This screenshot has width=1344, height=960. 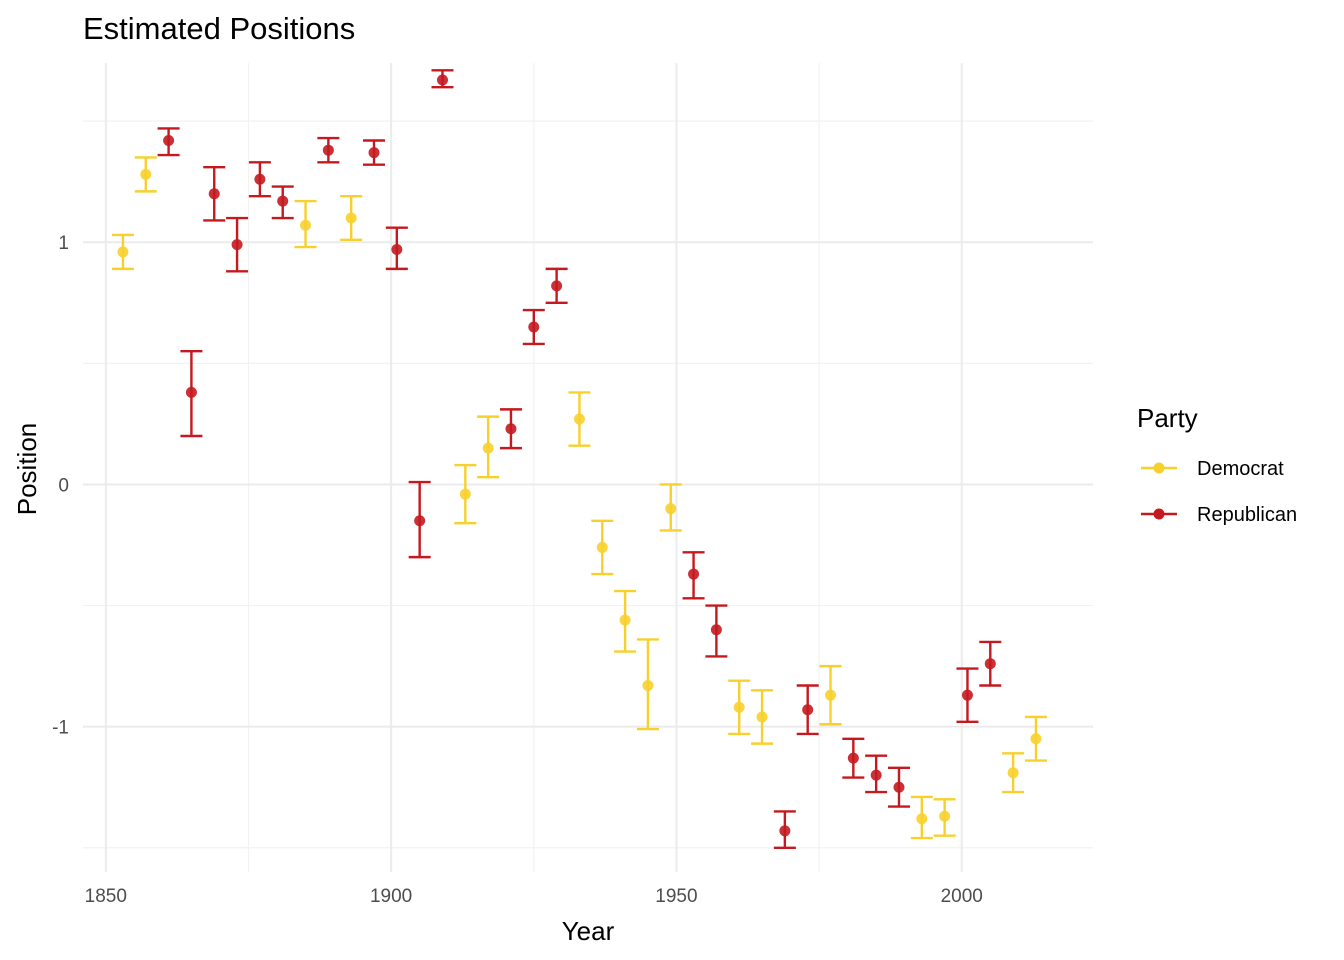 I want to click on legend: Party Democrat Republican, so click(x=1217, y=464).